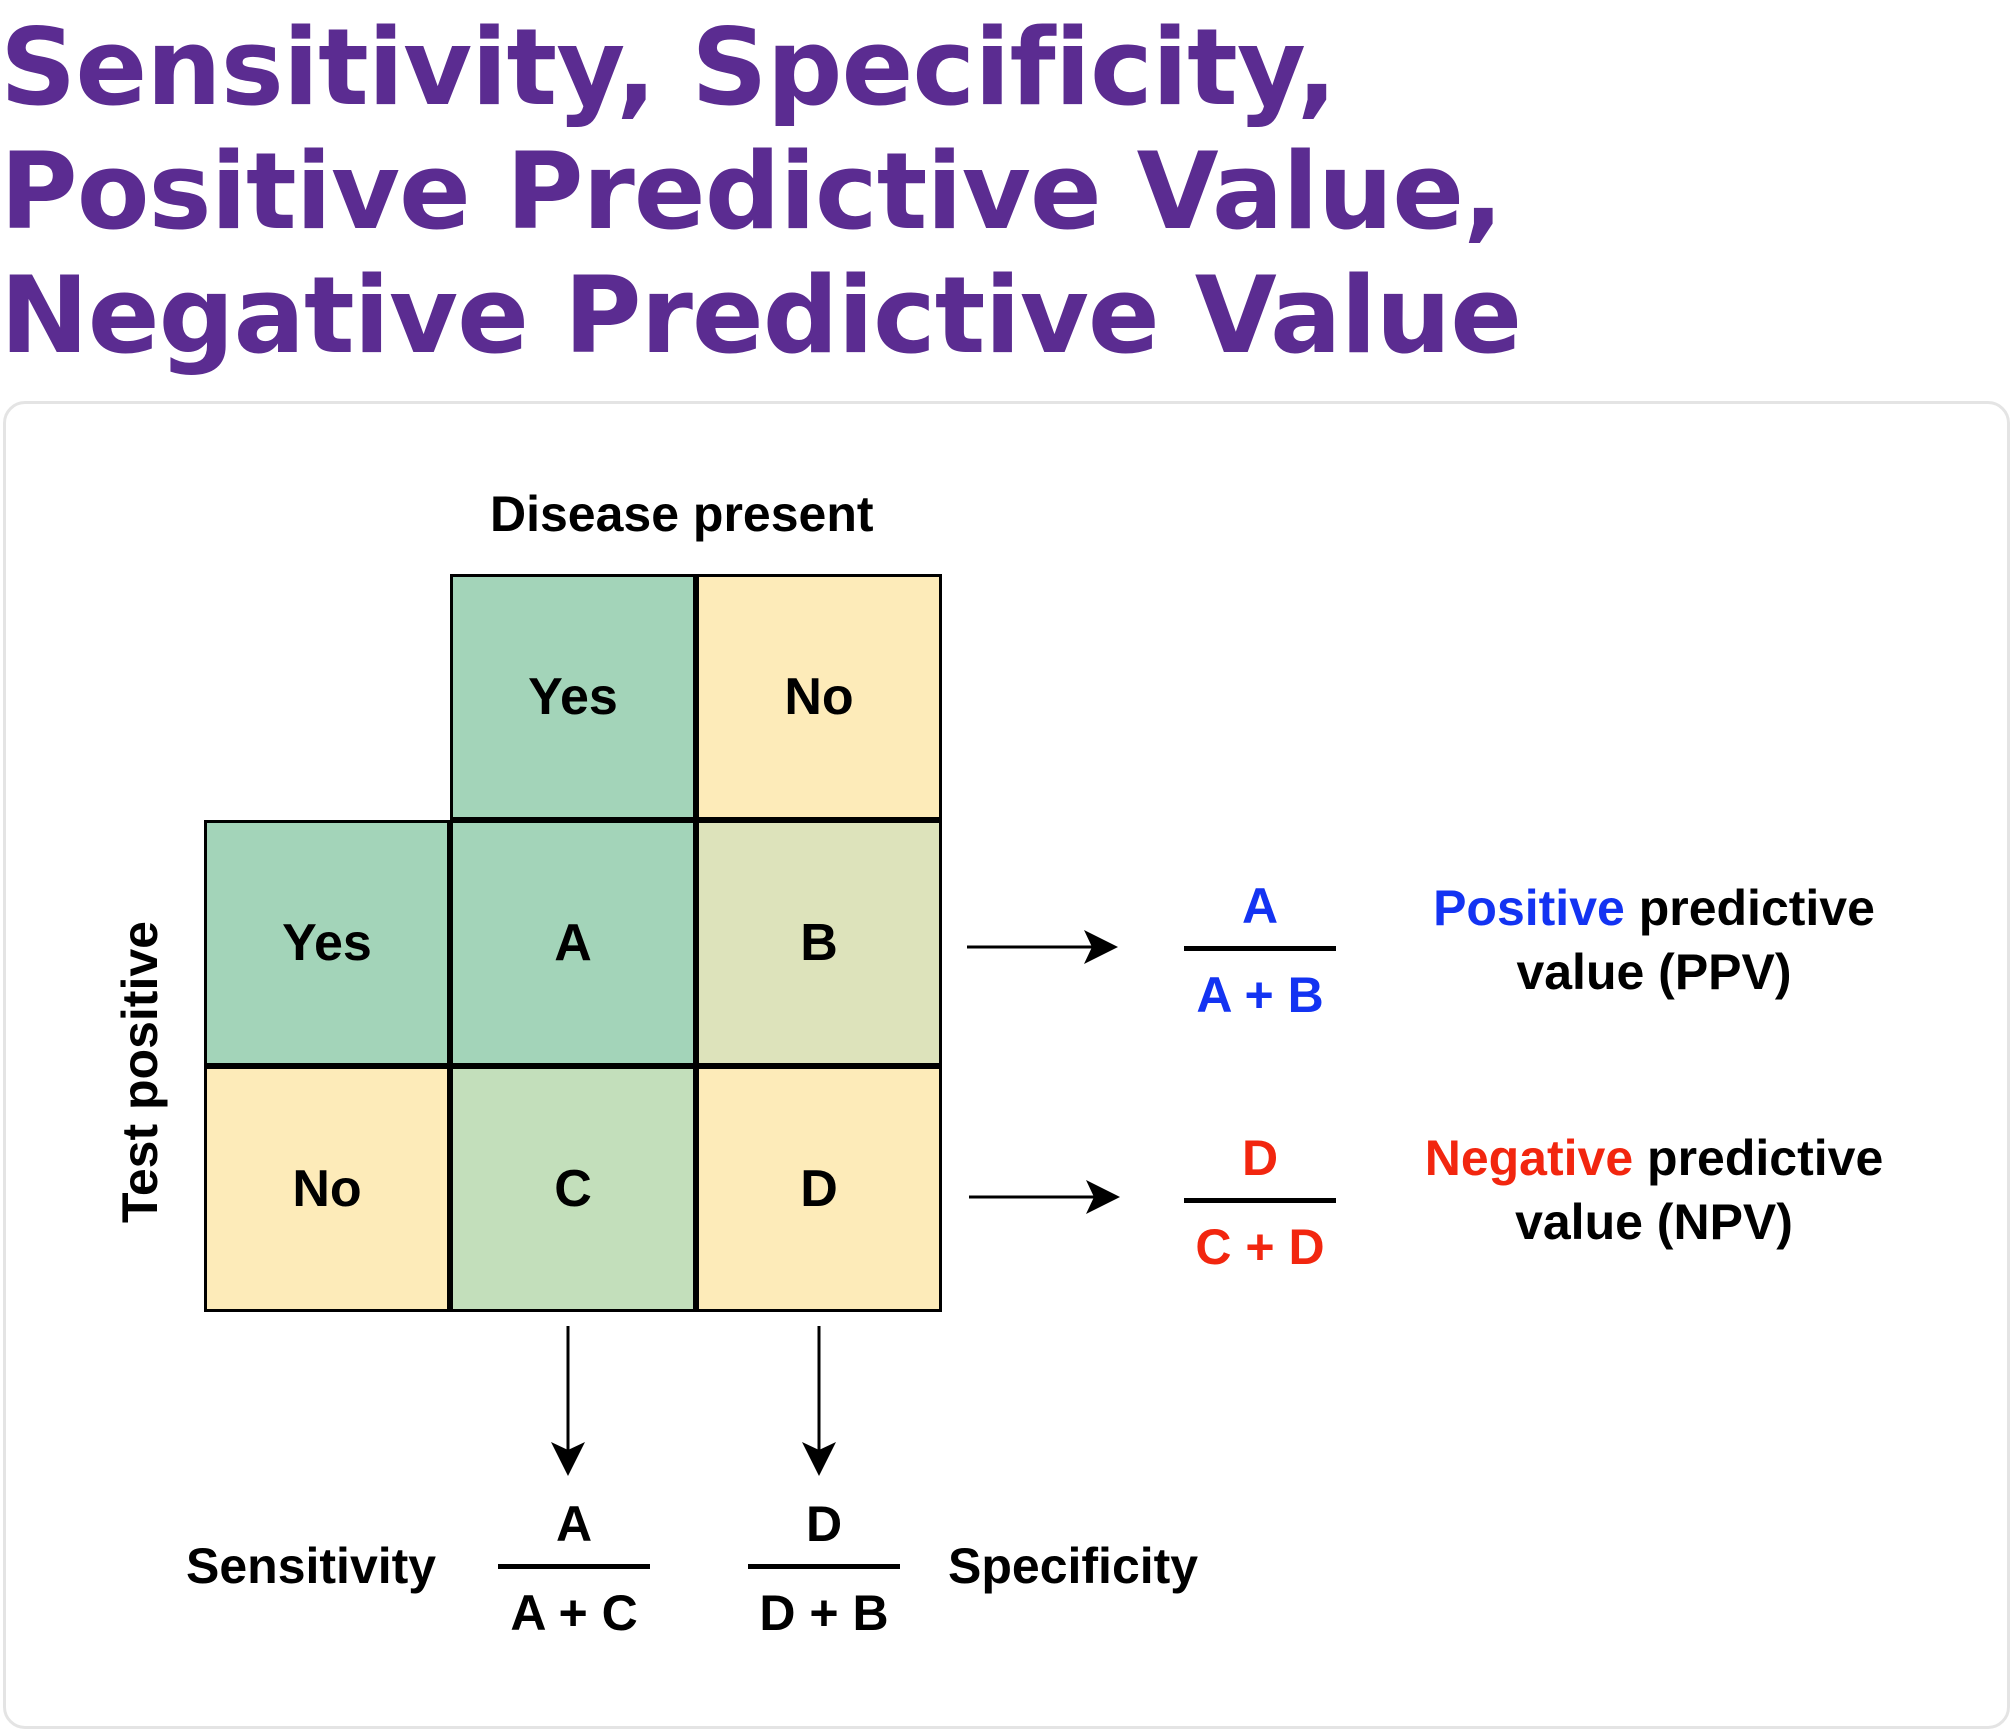 This screenshot has width=2016, height=1733. I want to click on arrow-to-ppv-icon, so click(1042, 947).